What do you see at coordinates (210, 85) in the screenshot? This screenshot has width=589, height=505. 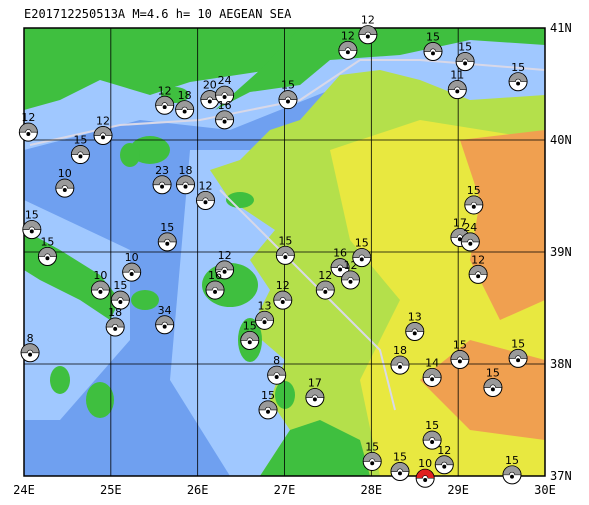 I see `depth-label: 20` at bounding box center [210, 85].